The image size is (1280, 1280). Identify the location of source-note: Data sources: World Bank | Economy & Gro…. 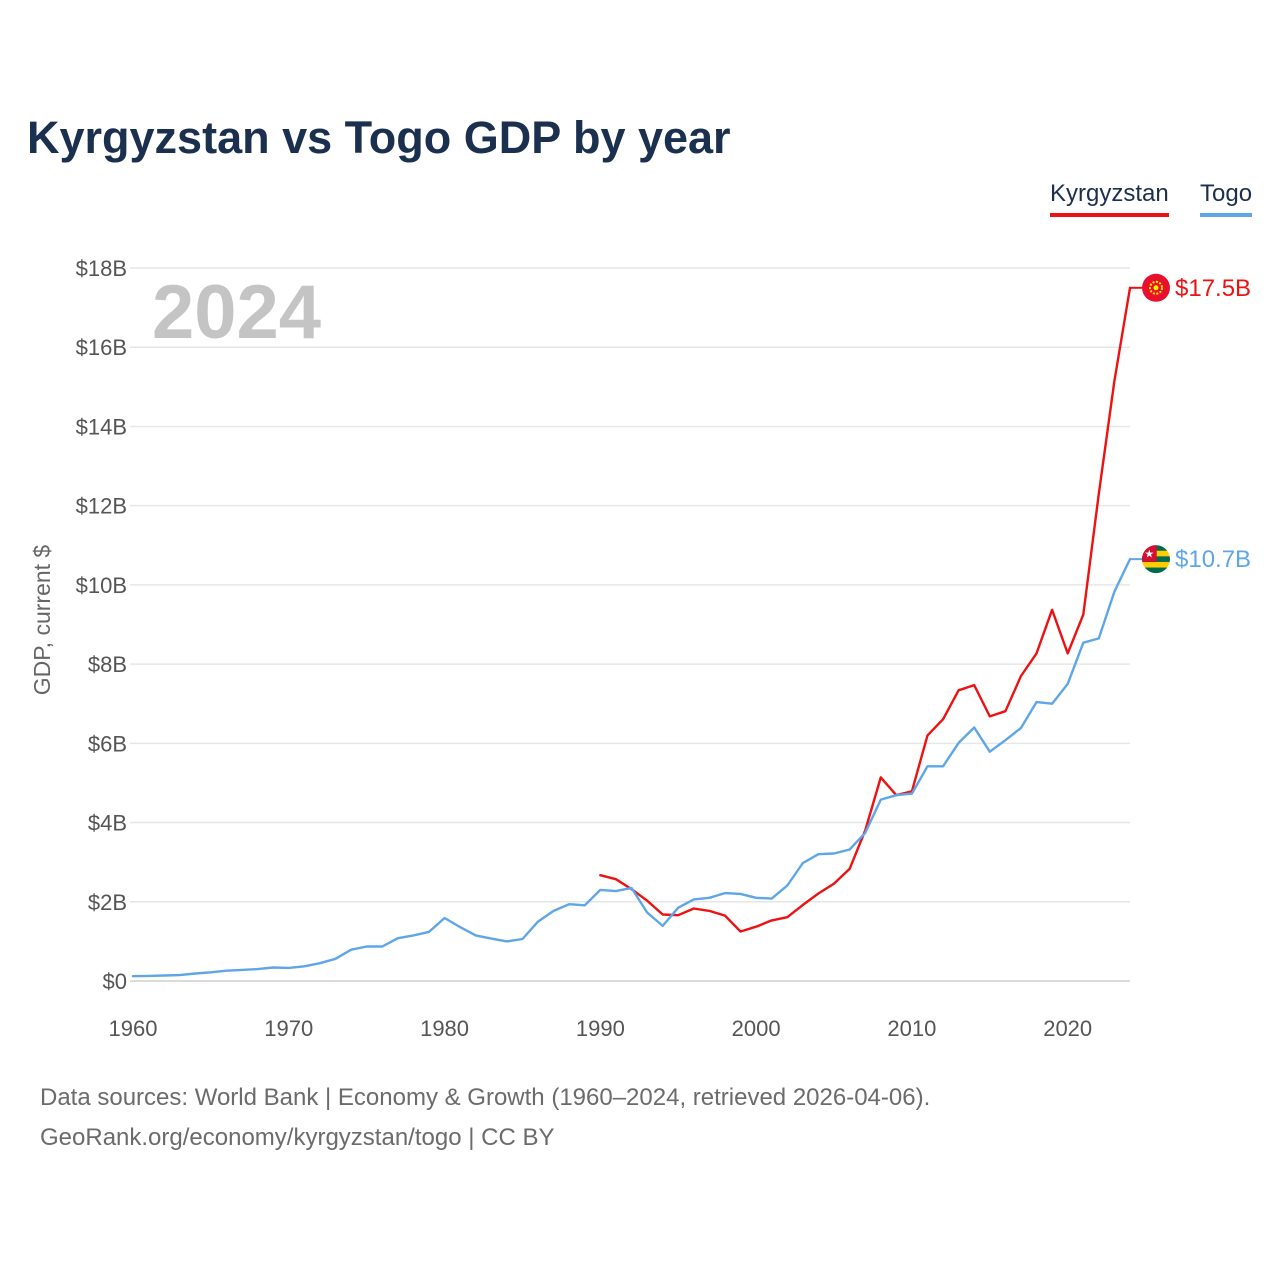
(485, 1097).